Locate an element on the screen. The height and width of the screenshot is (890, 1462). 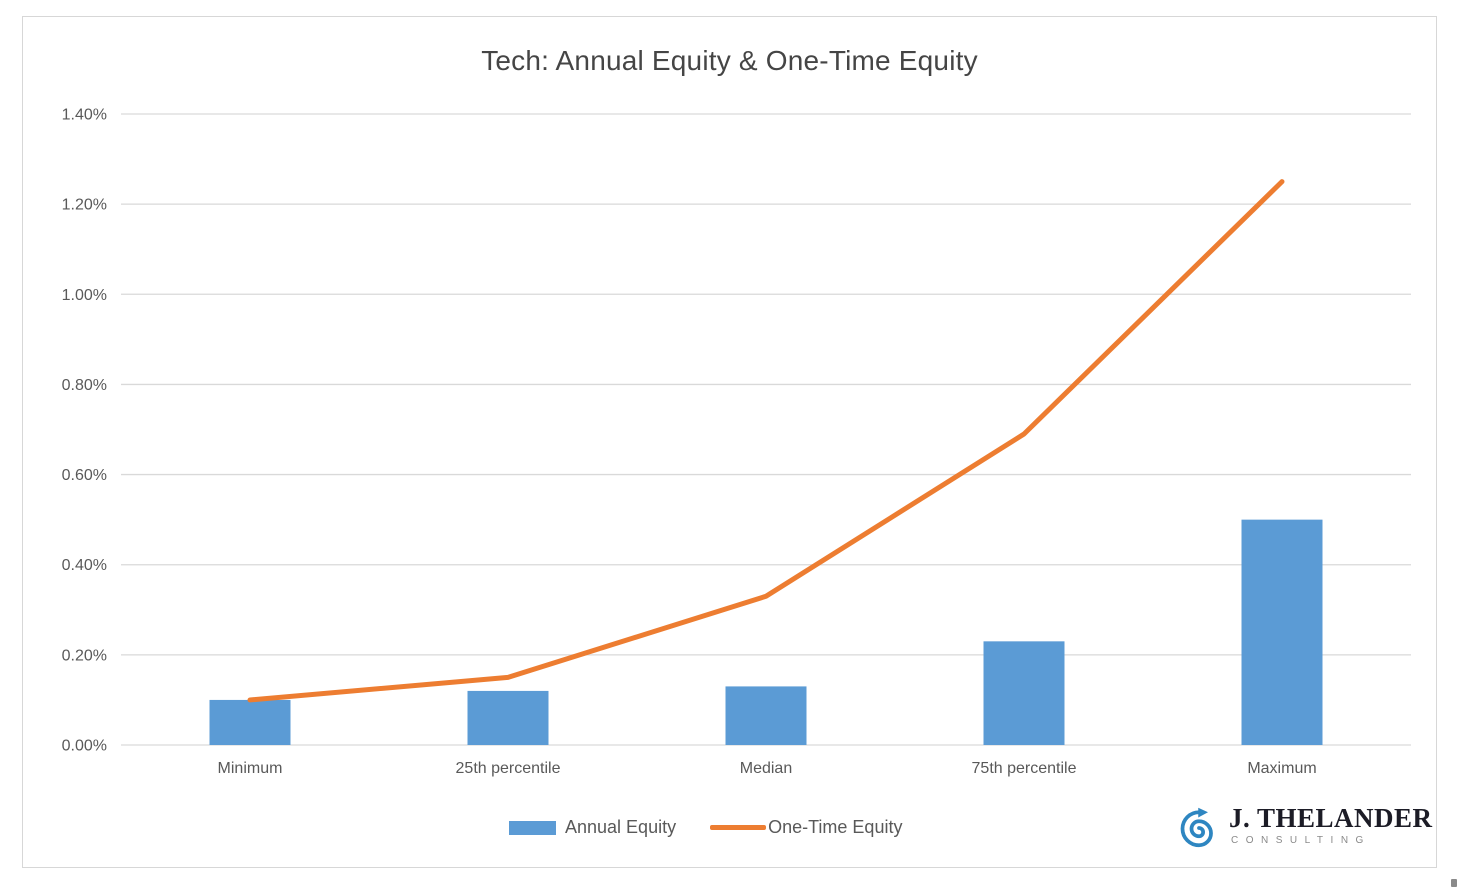
y-tick-label: 1.20% is located at coordinates (84, 205).